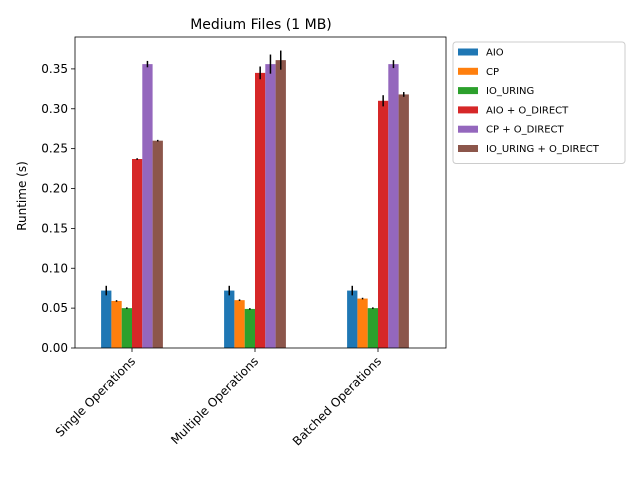 This screenshot has width=640, height=480. I want to click on legend-label-aio-o-direct: AIO + O_DIRECT, so click(527, 110).